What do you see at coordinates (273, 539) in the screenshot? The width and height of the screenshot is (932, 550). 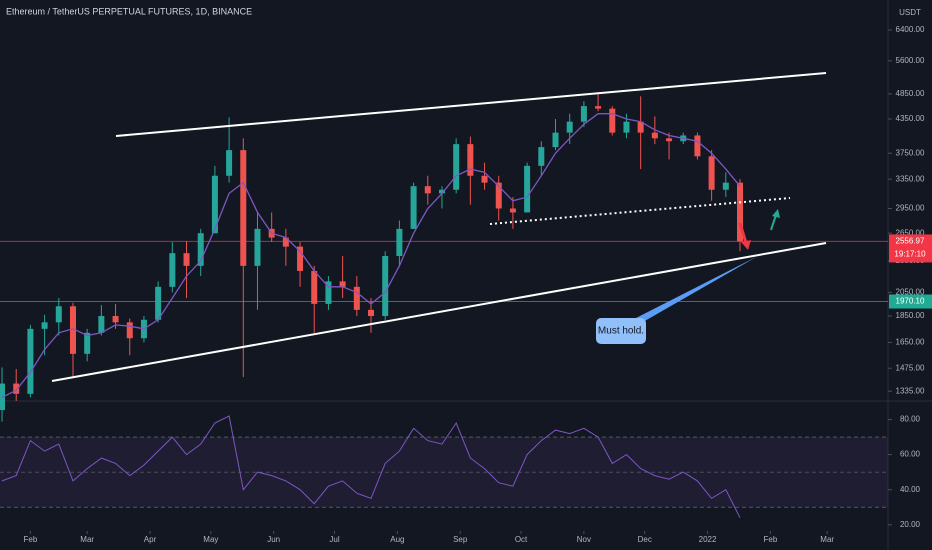 I see `x-tick-label: Jun` at bounding box center [273, 539].